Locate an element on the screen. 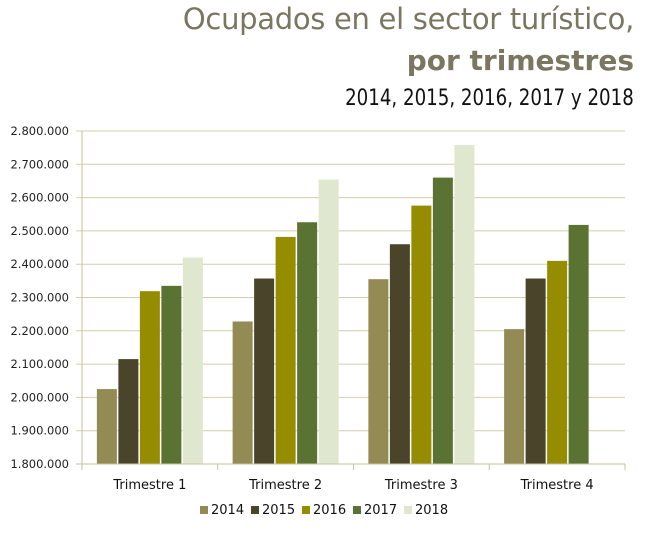 The width and height of the screenshot is (653, 540). x-tick-label: Trimestre 2 is located at coordinates (285, 485).